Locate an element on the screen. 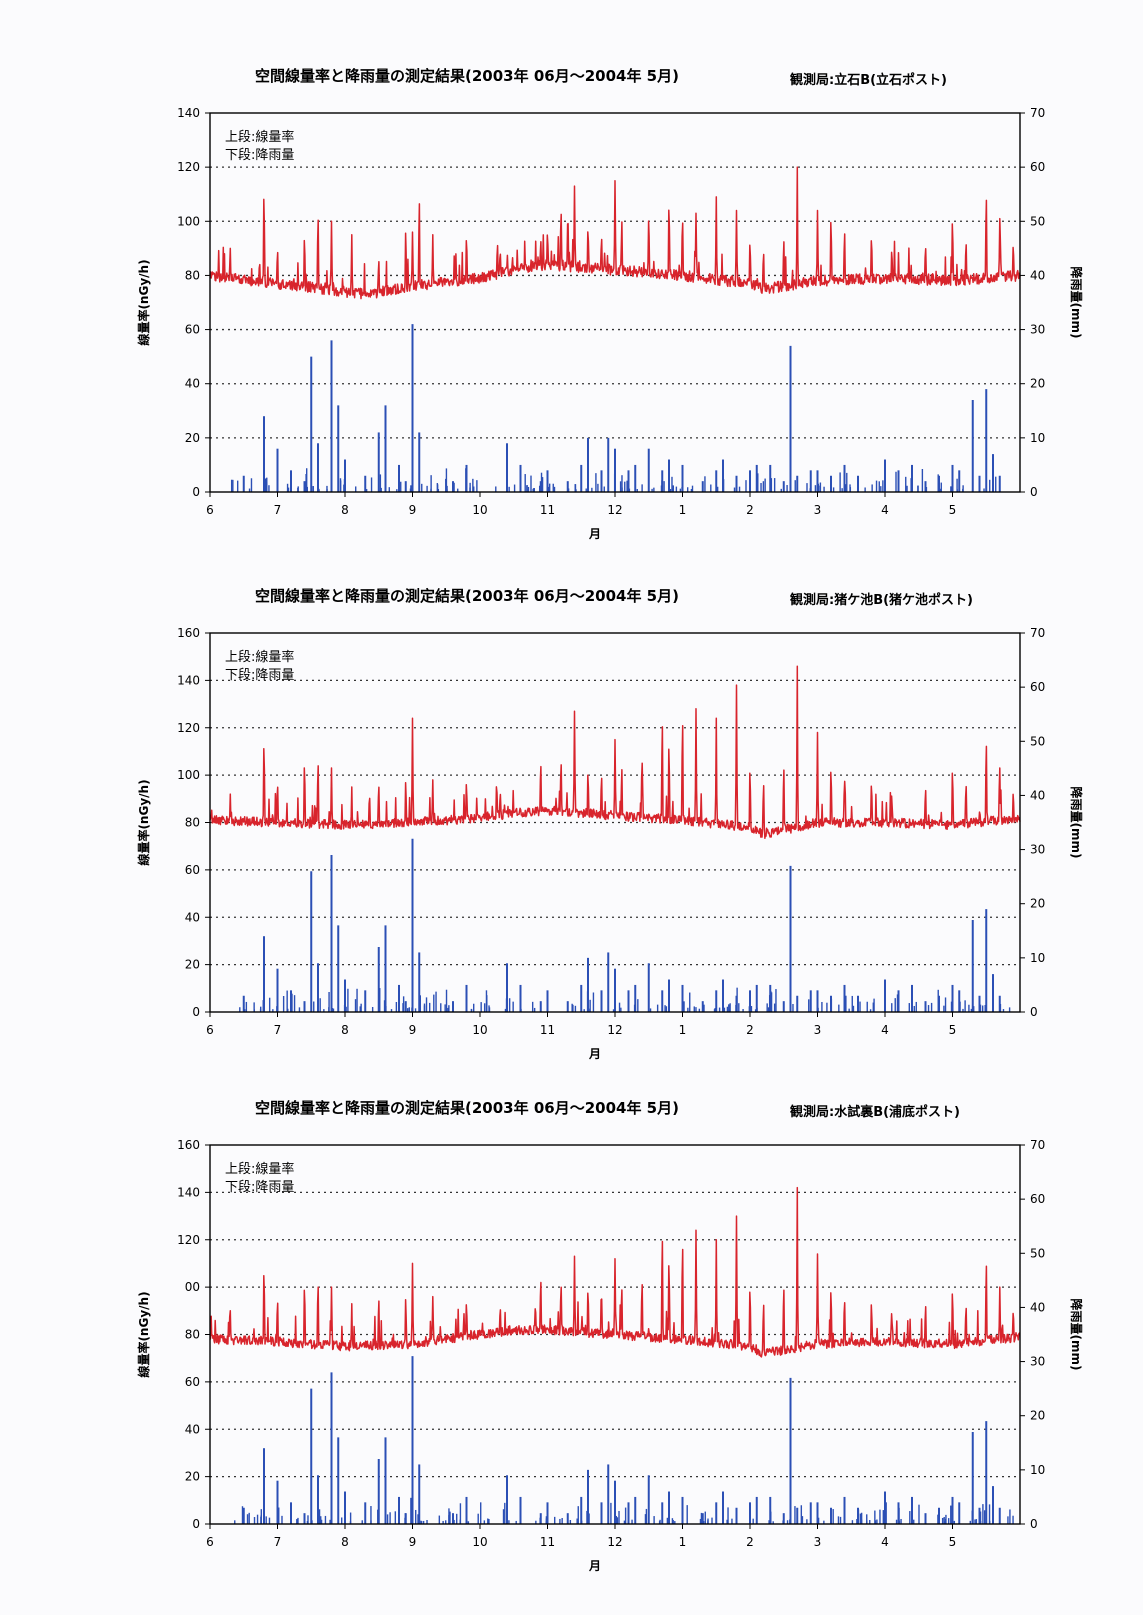  station-label: 観測局:水試裏B(浦底ポスト) is located at coordinates (874, 1112).